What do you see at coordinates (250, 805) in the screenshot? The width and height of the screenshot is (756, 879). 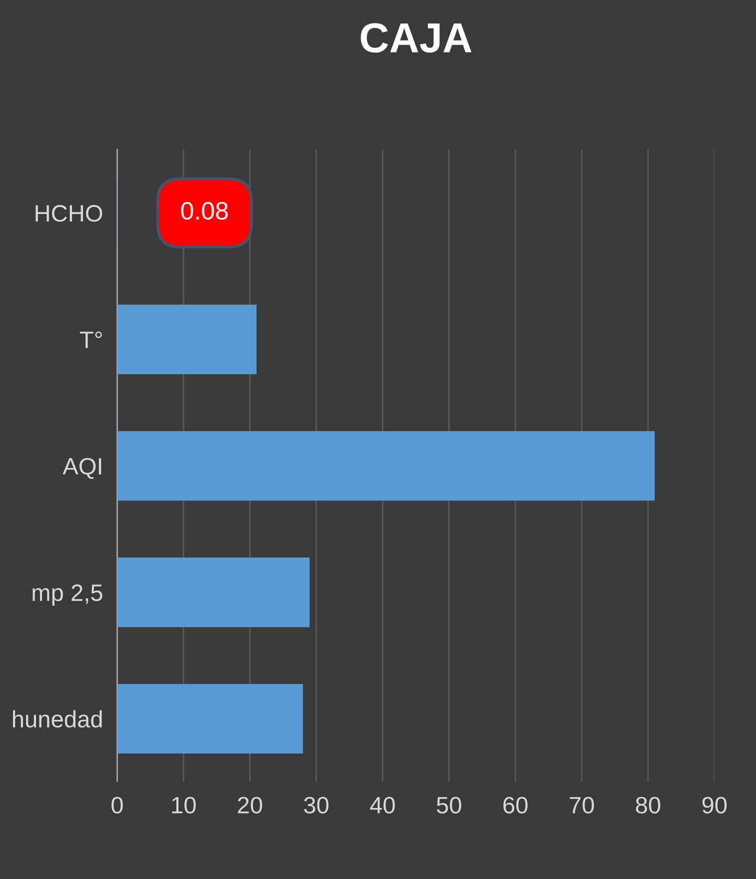 I see `x-tick-label: 20` at bounding box center [250, 805].